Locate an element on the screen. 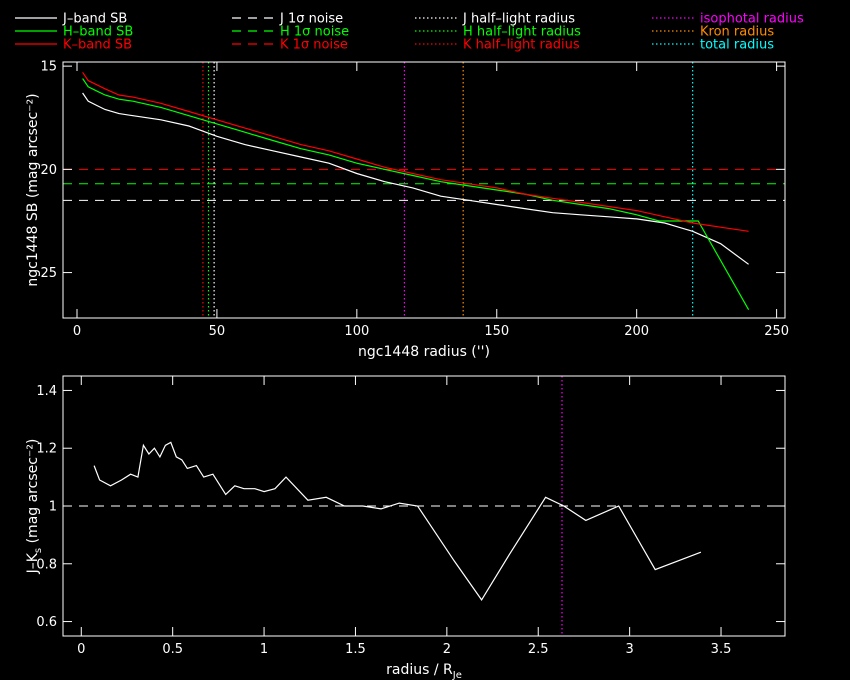 Image resolution: width=850 pixels, height=680 pixels. y-tick-label: 1.2 is located at coordinates (46, 449).